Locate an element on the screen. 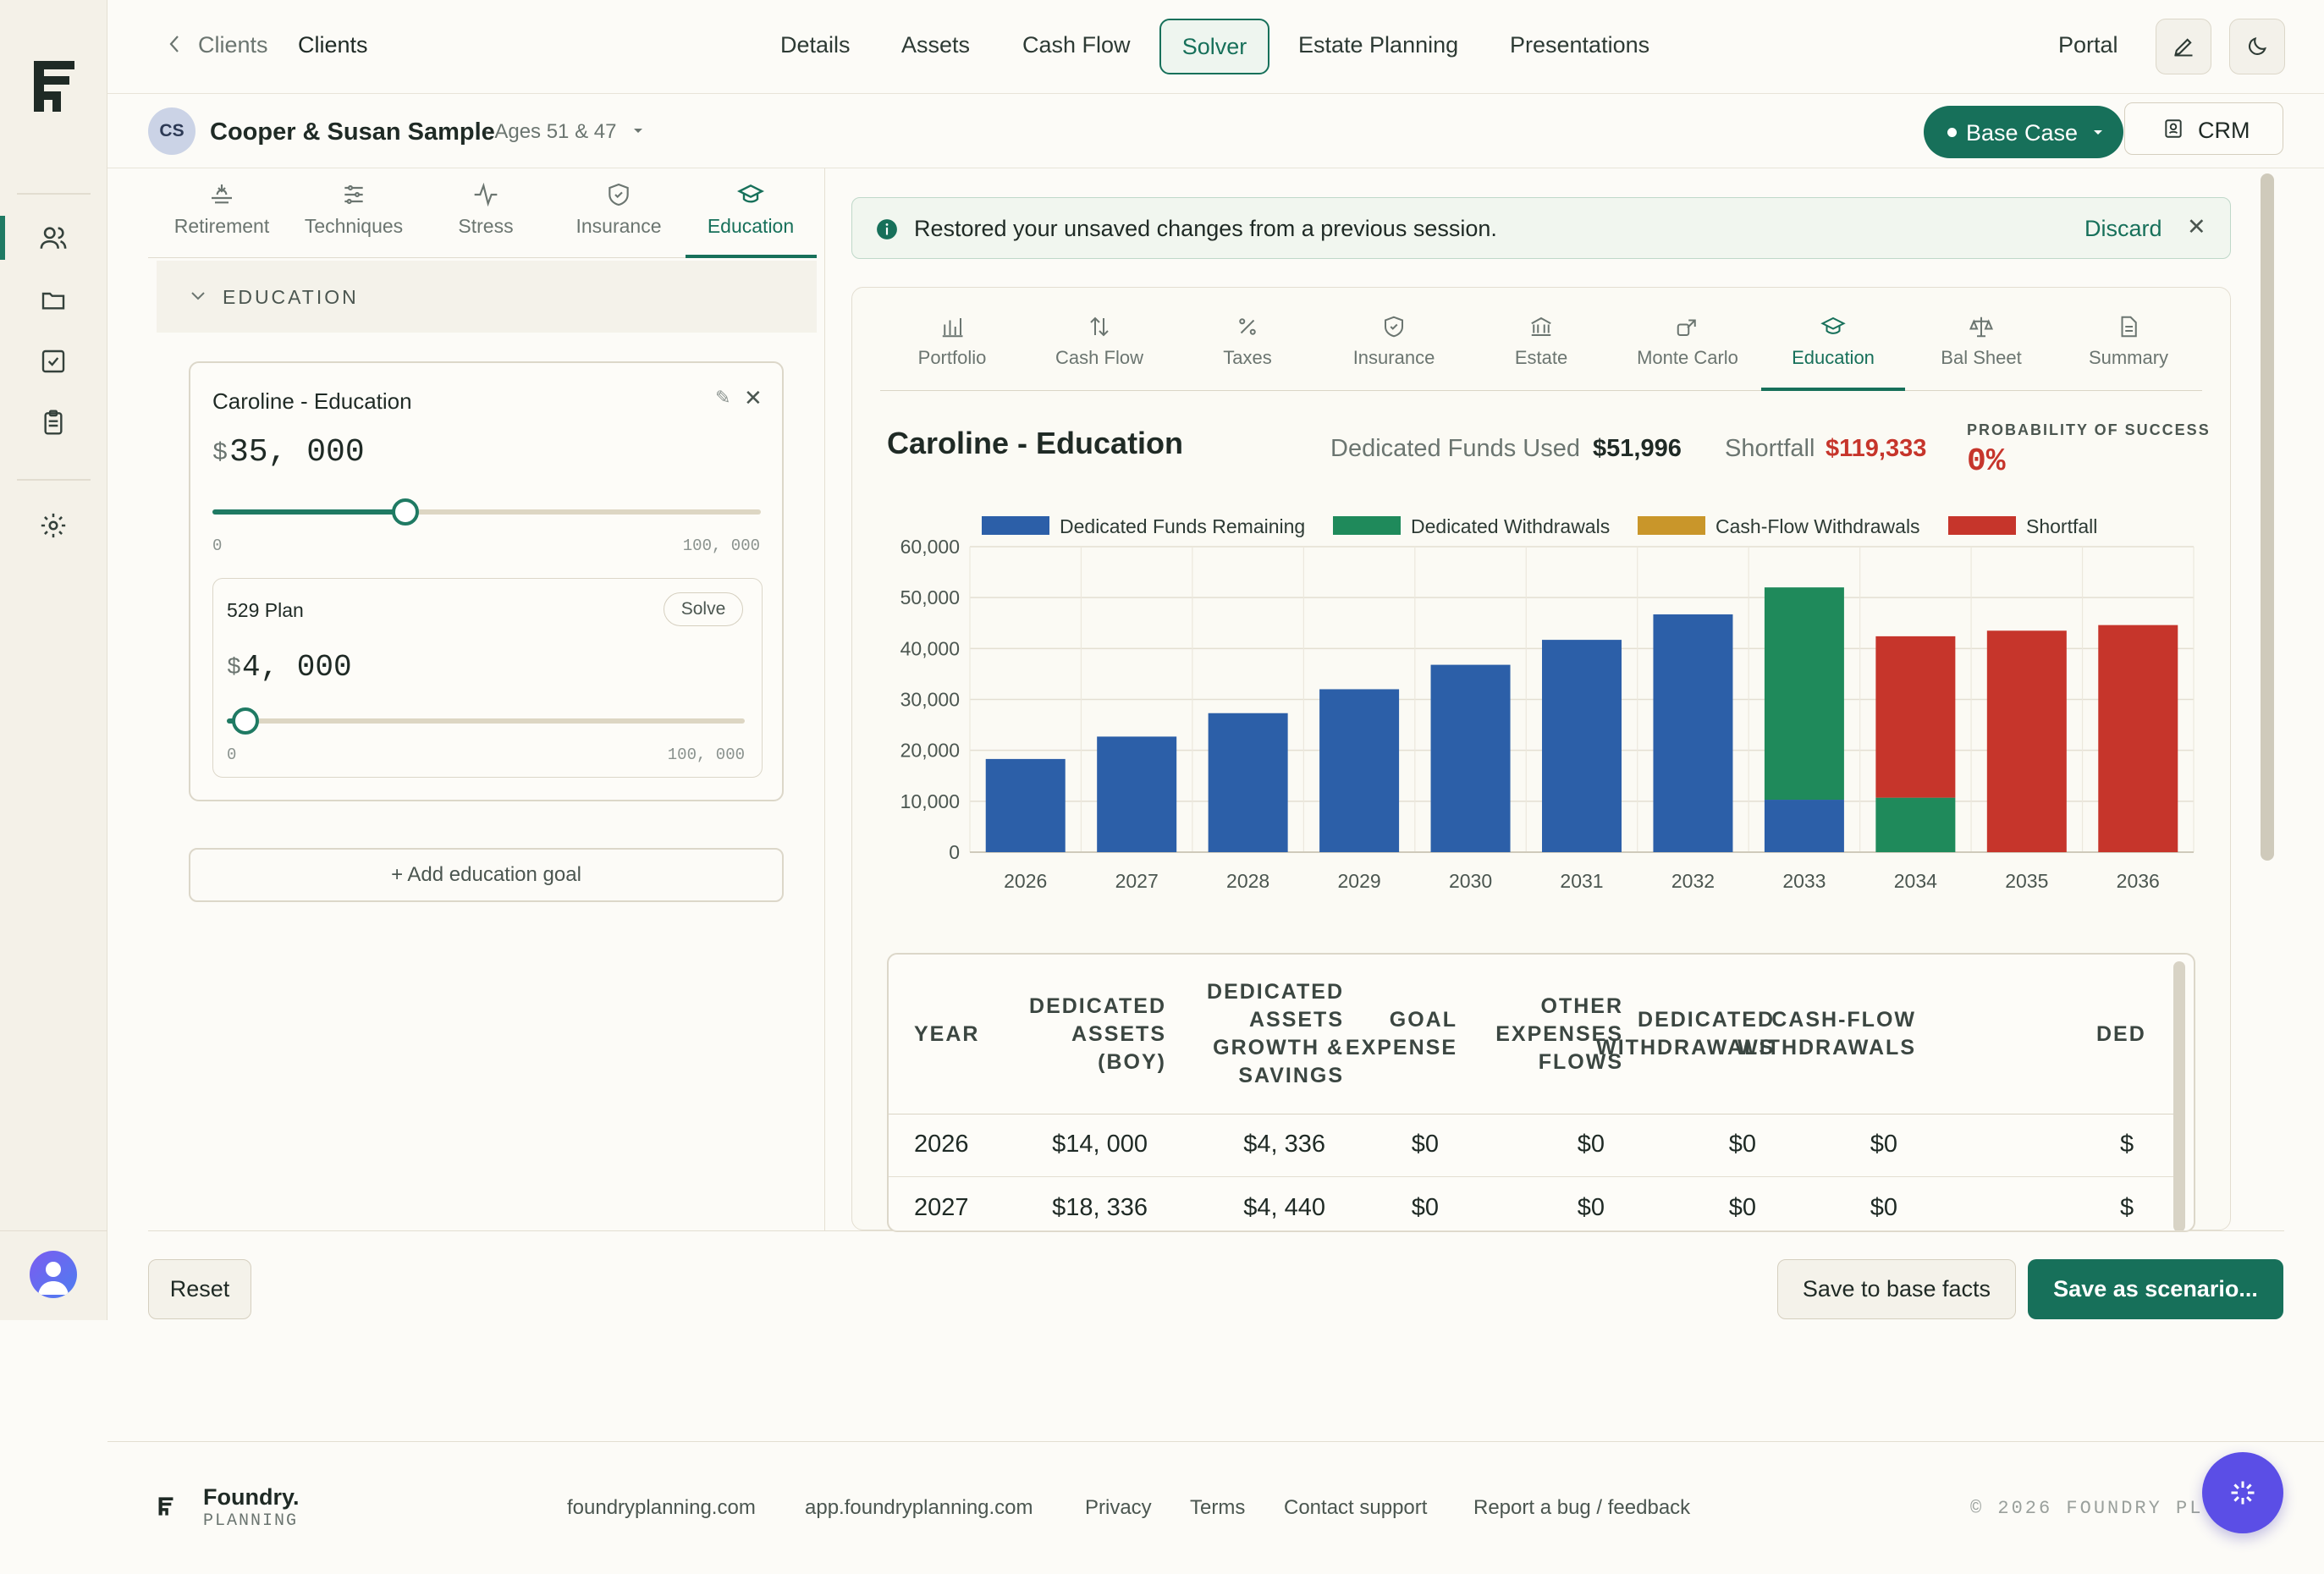 This screenshot has width=2324, height=1574. chevron-left-icon is located at coordinates (174, 44).